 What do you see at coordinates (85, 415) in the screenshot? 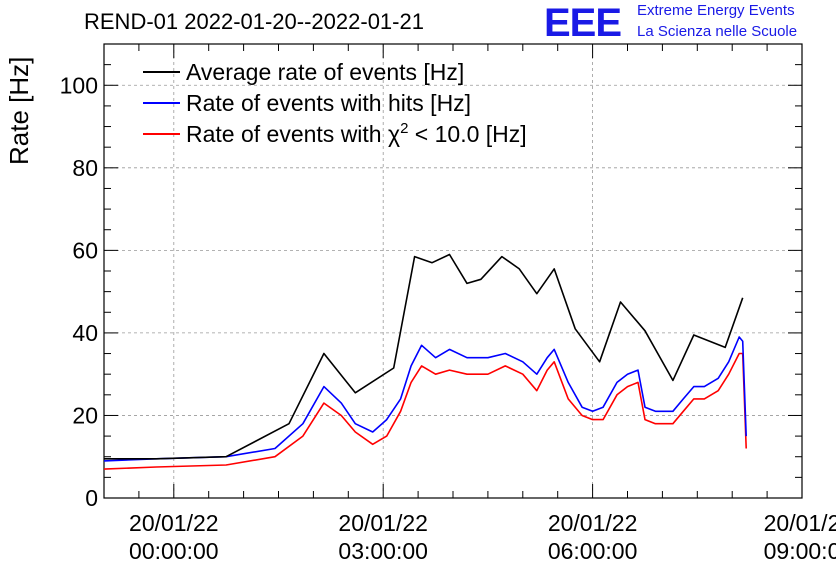
I see `y-tick-label: 20` at bounding box center [85, 415].